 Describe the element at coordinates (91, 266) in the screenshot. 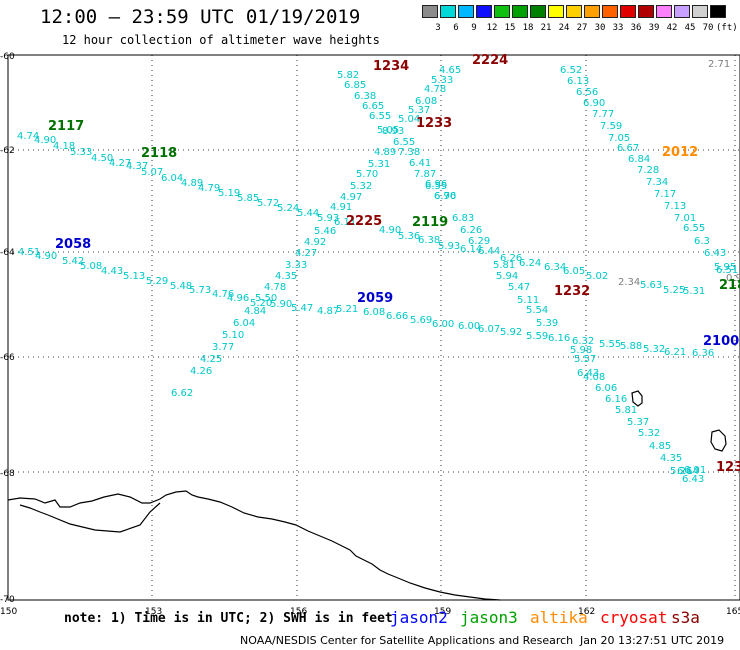

I see `wave-height-value: 5.08` at that location.